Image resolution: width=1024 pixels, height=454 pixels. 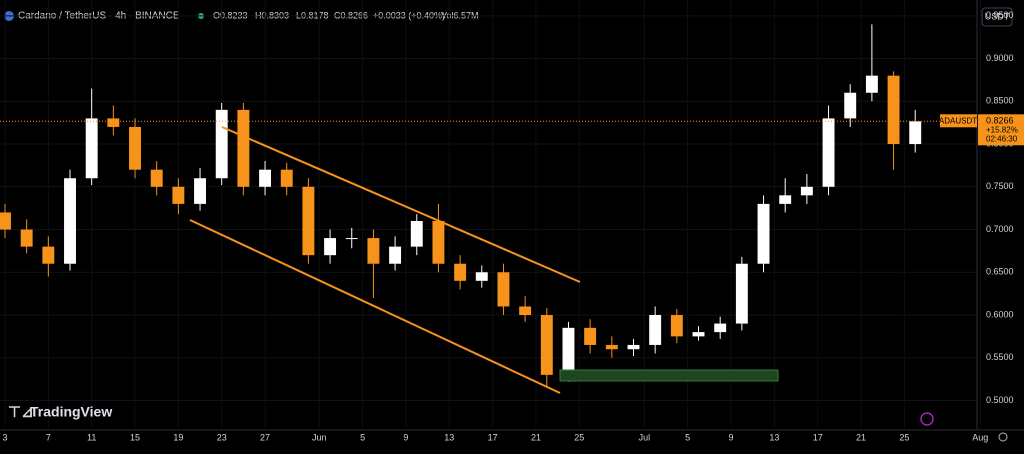 What do you see at coordinates (265, 437) in the screenshot?
I see `x-tick-label: 27` at bounding box center [265, 437].